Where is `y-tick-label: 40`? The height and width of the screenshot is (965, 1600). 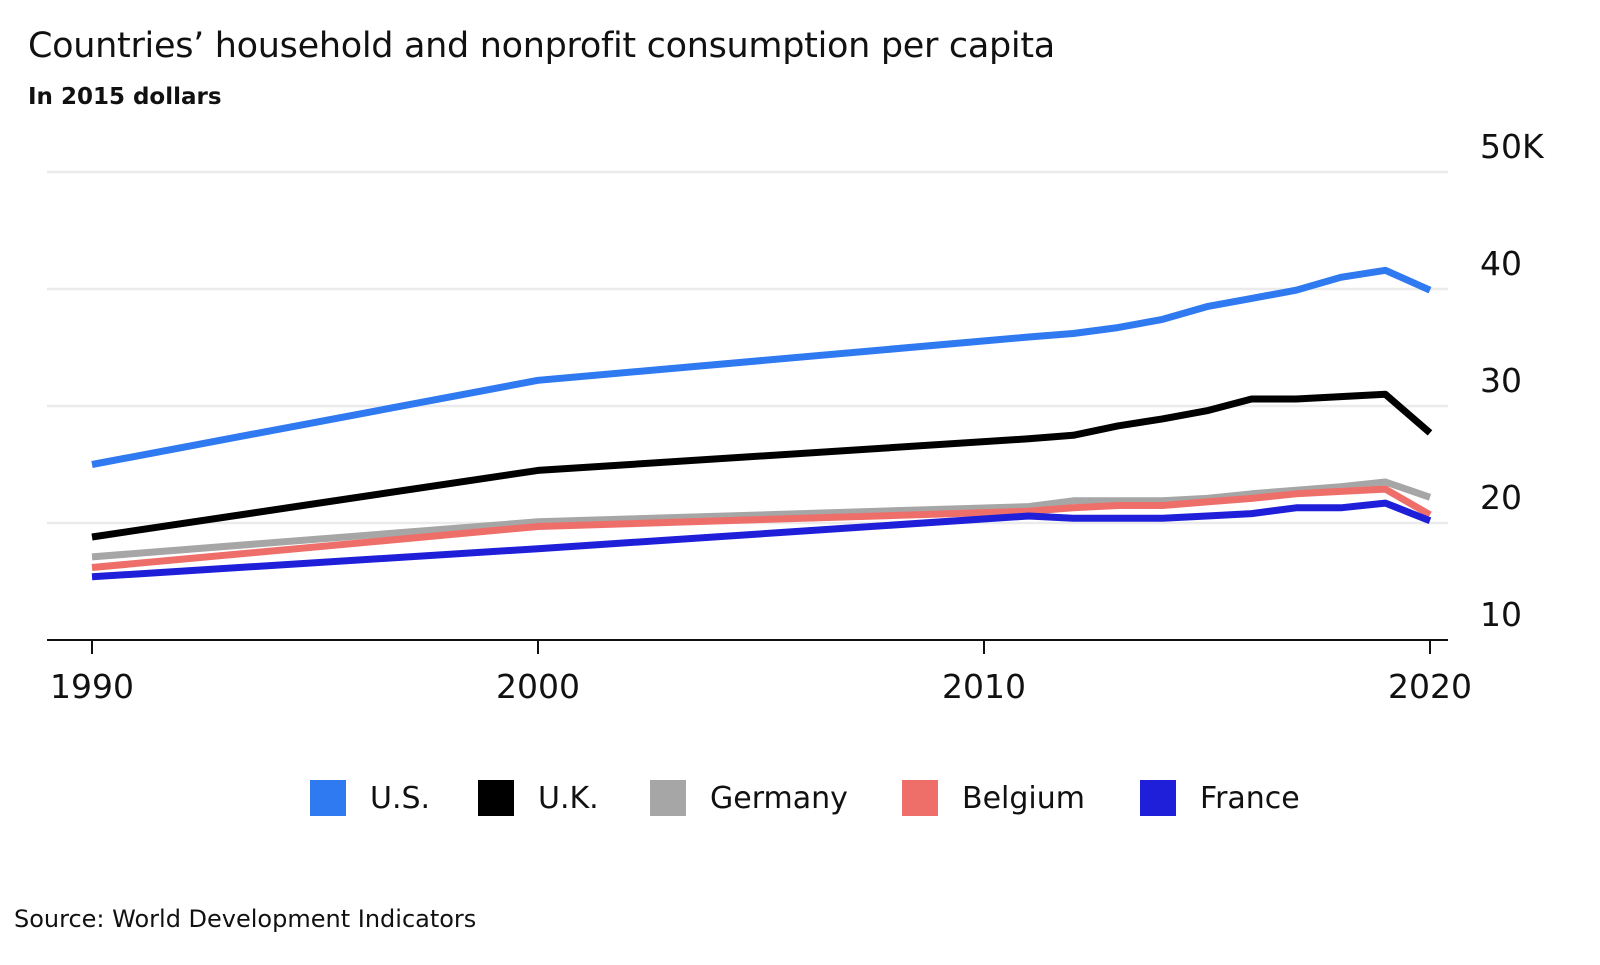 y-tick-label: 40 is located at coordinates (1501, 263).